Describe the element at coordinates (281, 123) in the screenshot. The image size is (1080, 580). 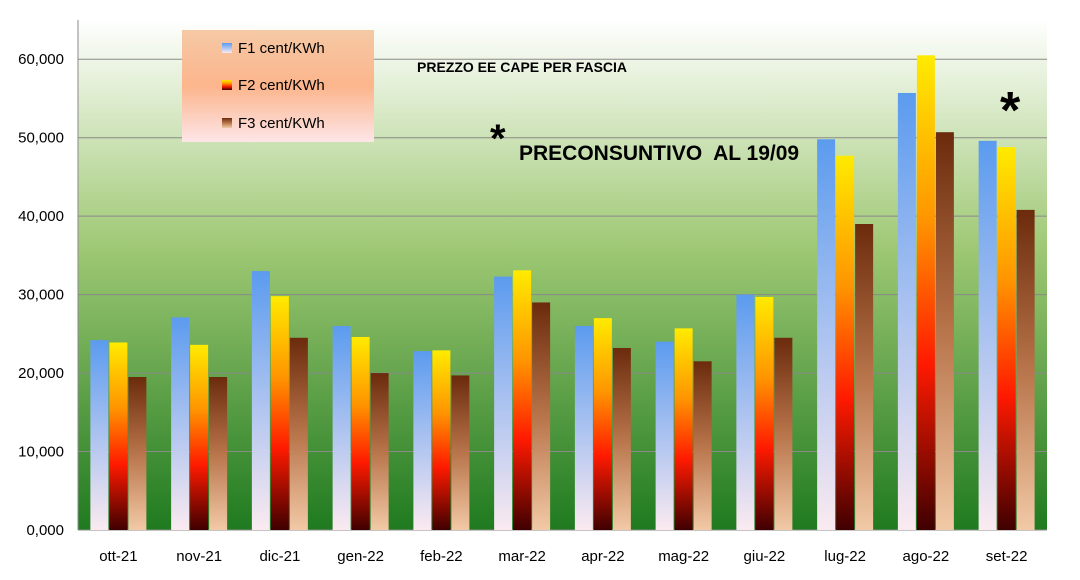
I see `legend-label-series-3: F3 cent/KWh` at that location.